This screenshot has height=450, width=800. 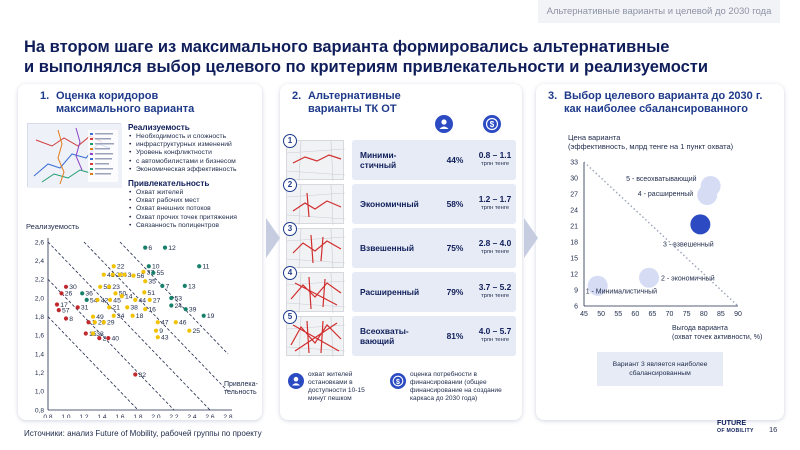 I want to click on option-label: 2 - экономичный, so click(x=688, y=279).